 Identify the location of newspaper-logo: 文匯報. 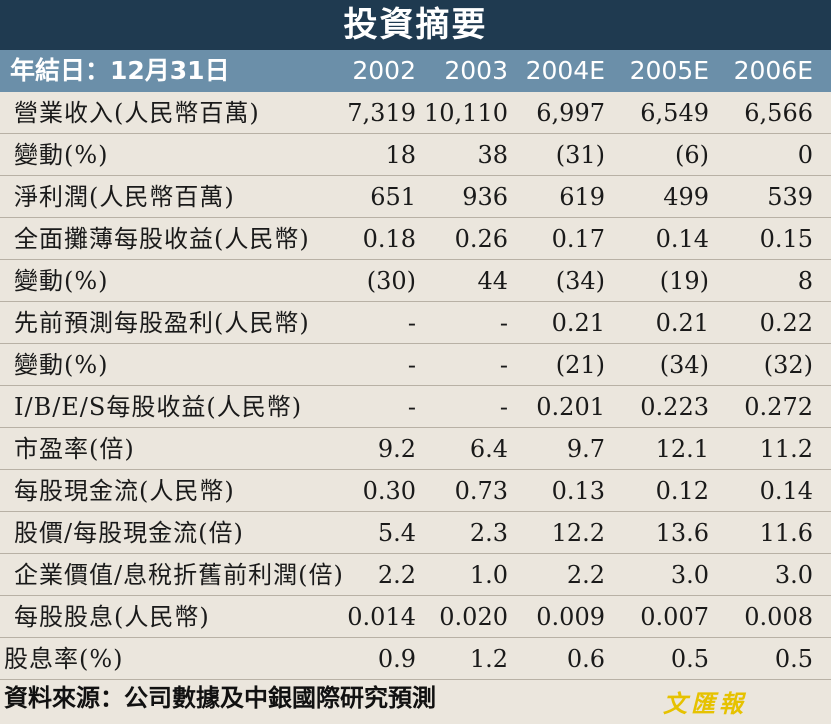
(705, 703).